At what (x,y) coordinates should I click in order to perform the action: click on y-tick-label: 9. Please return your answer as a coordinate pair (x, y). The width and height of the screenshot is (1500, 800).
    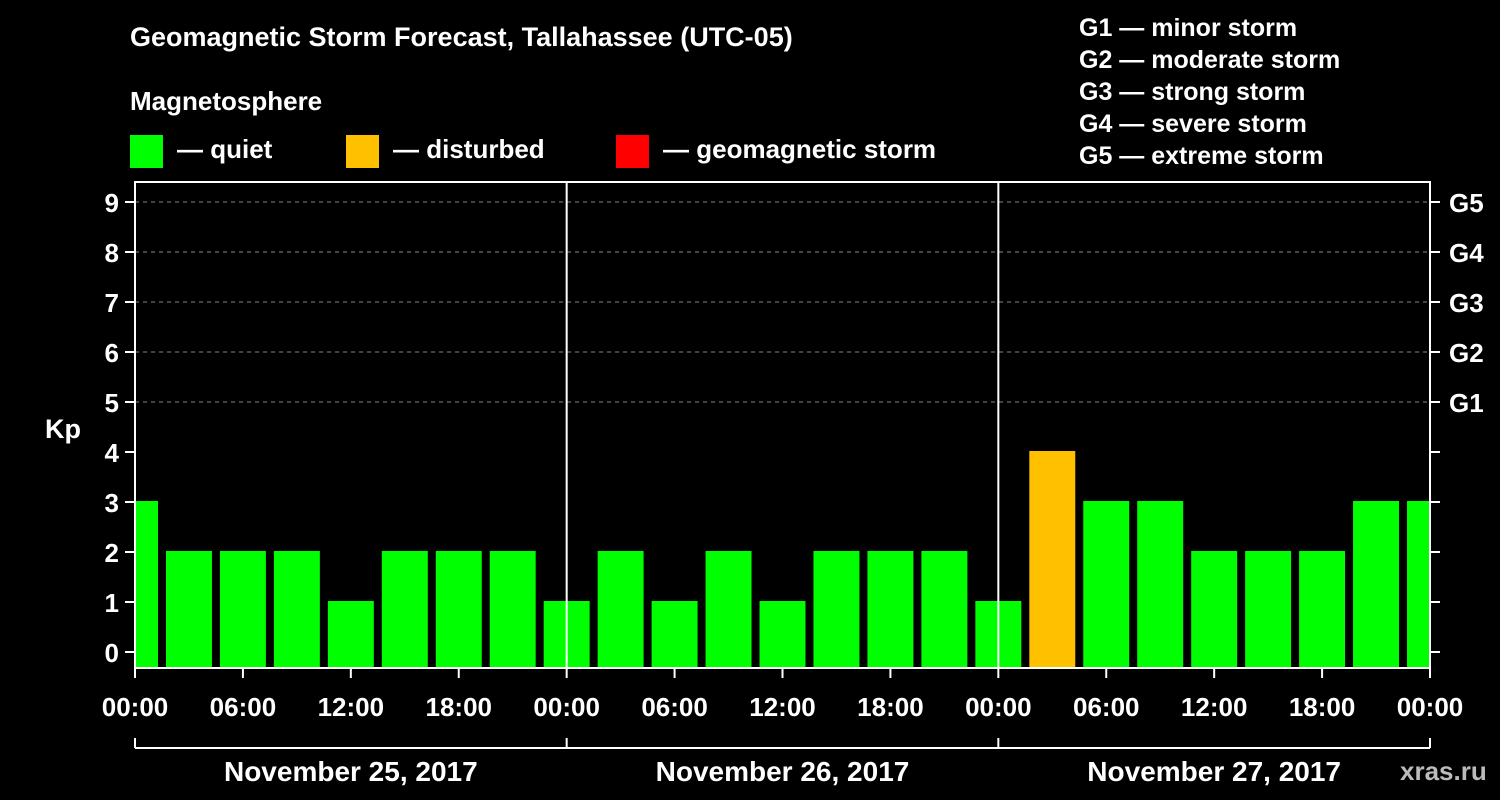
    Looking at the image, I should click on (112, 203).